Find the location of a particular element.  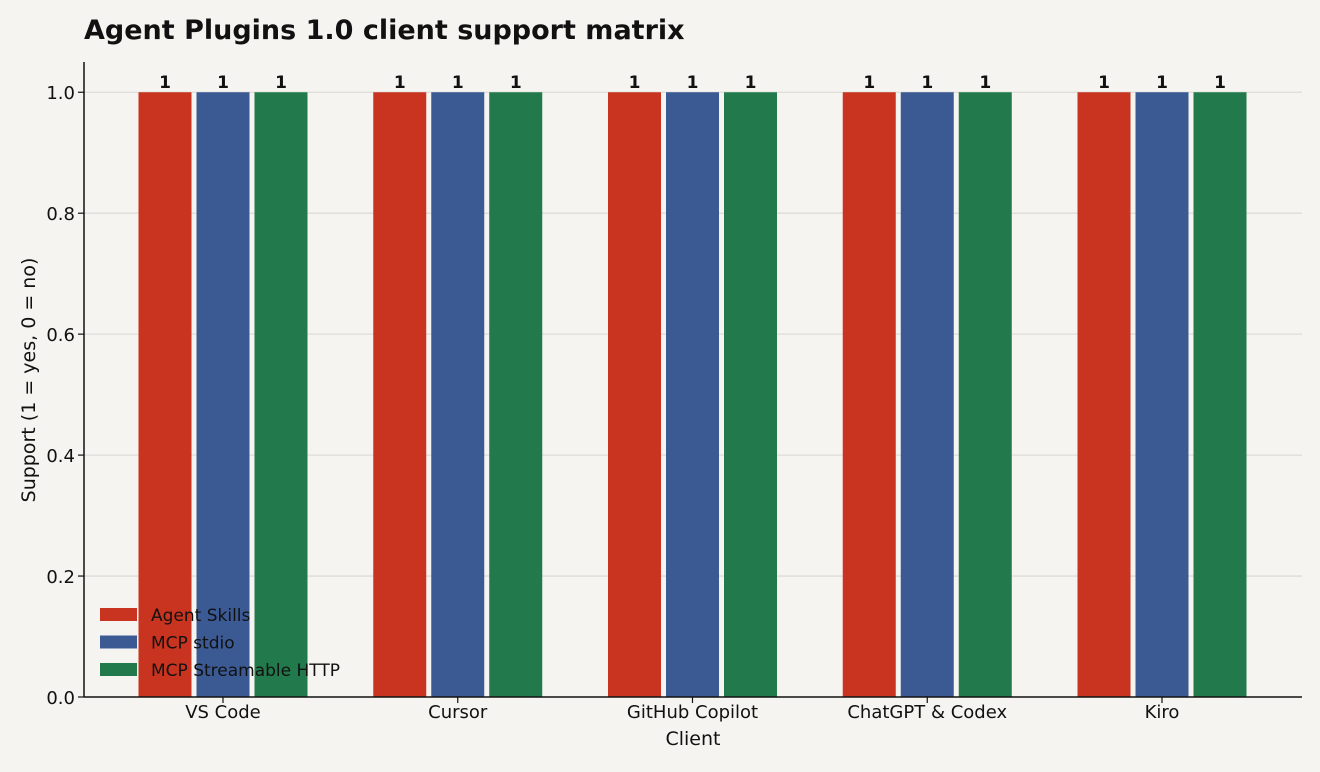

legend: Agent Skills MCP stdio MCP Streamable HTTP is located at coordinates (220, 643).